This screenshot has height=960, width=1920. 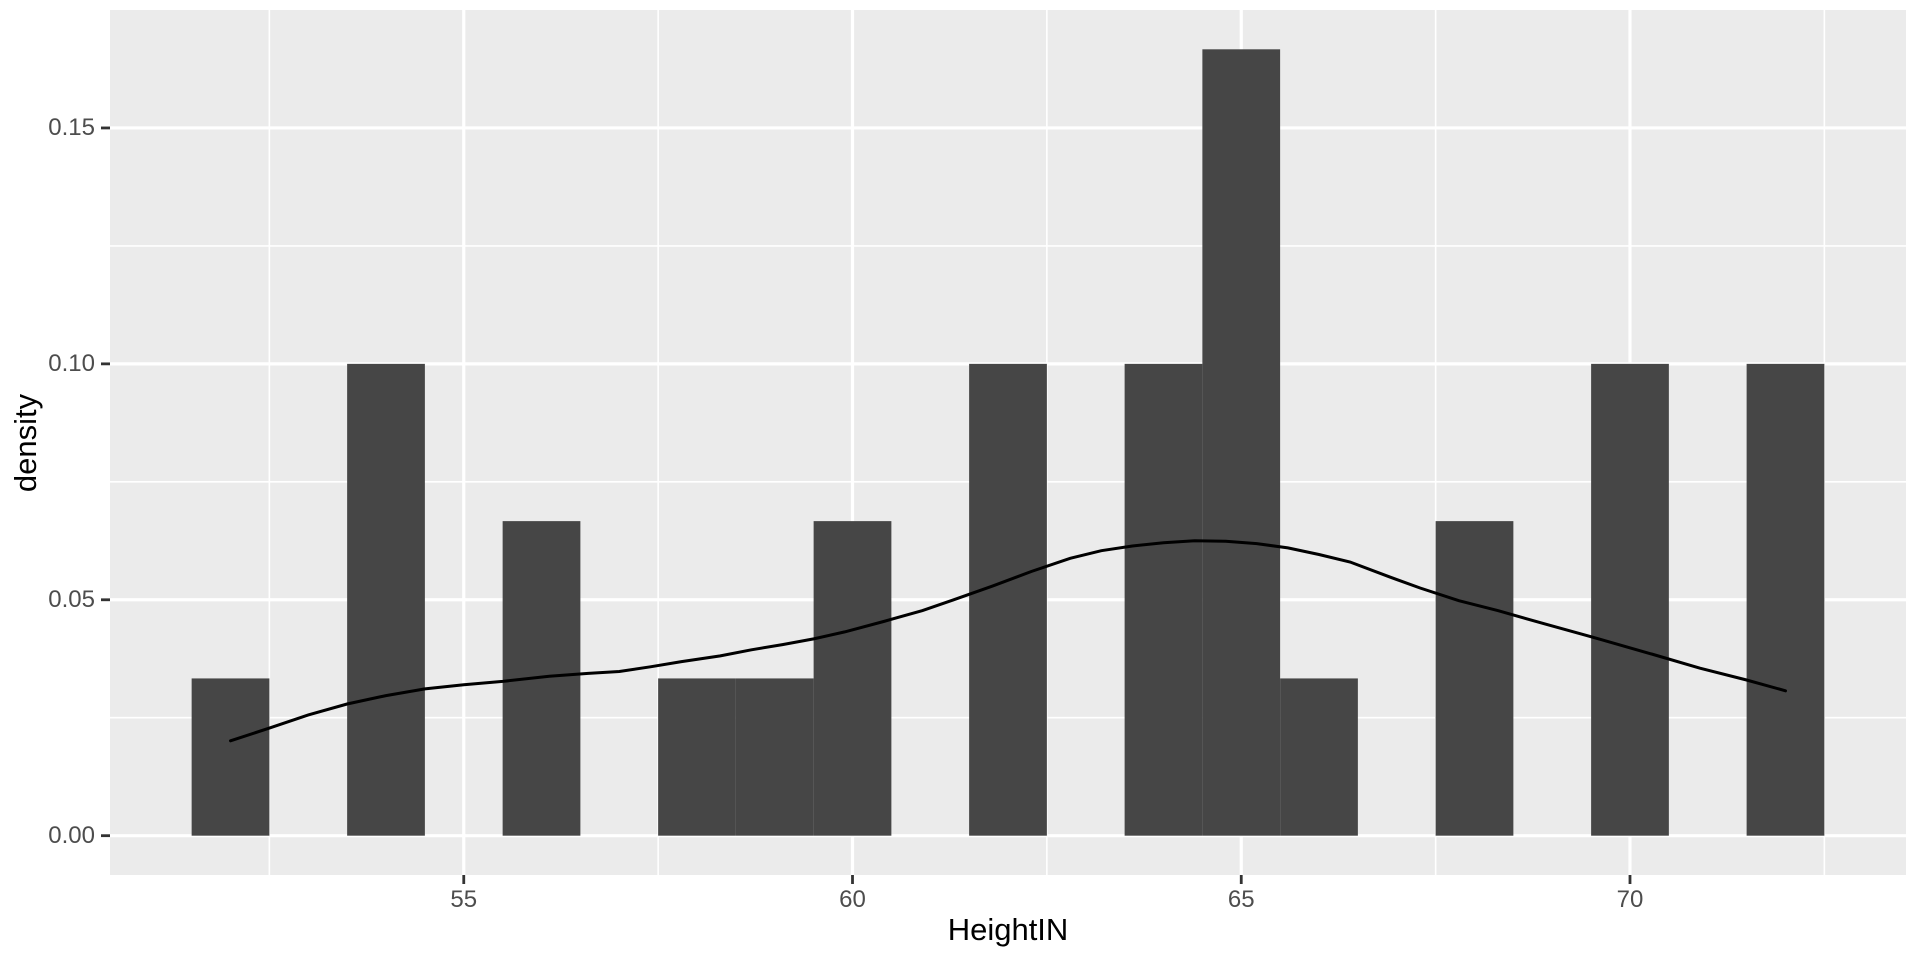 What do you see at coordinates (1241, 899) in the screenshot?
I see `x-tick-label-65: 65` at bounding box center [1241, 899].